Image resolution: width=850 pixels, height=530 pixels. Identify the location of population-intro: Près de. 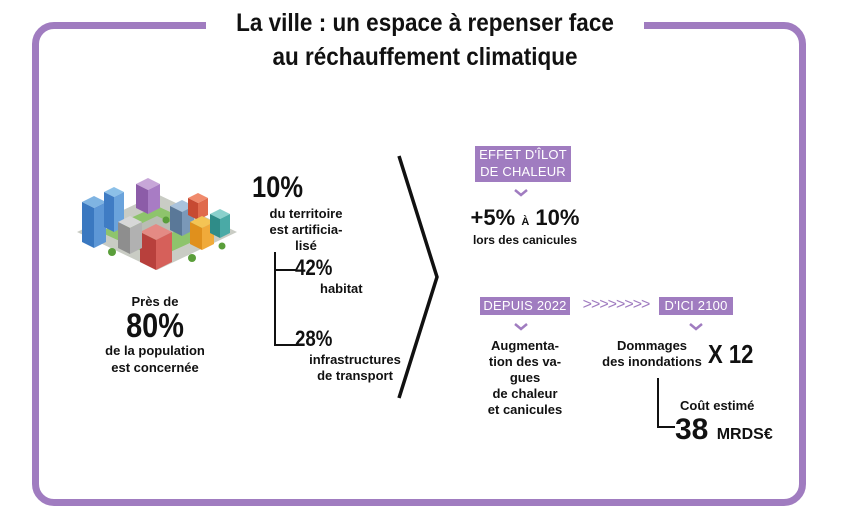
(155, 301).